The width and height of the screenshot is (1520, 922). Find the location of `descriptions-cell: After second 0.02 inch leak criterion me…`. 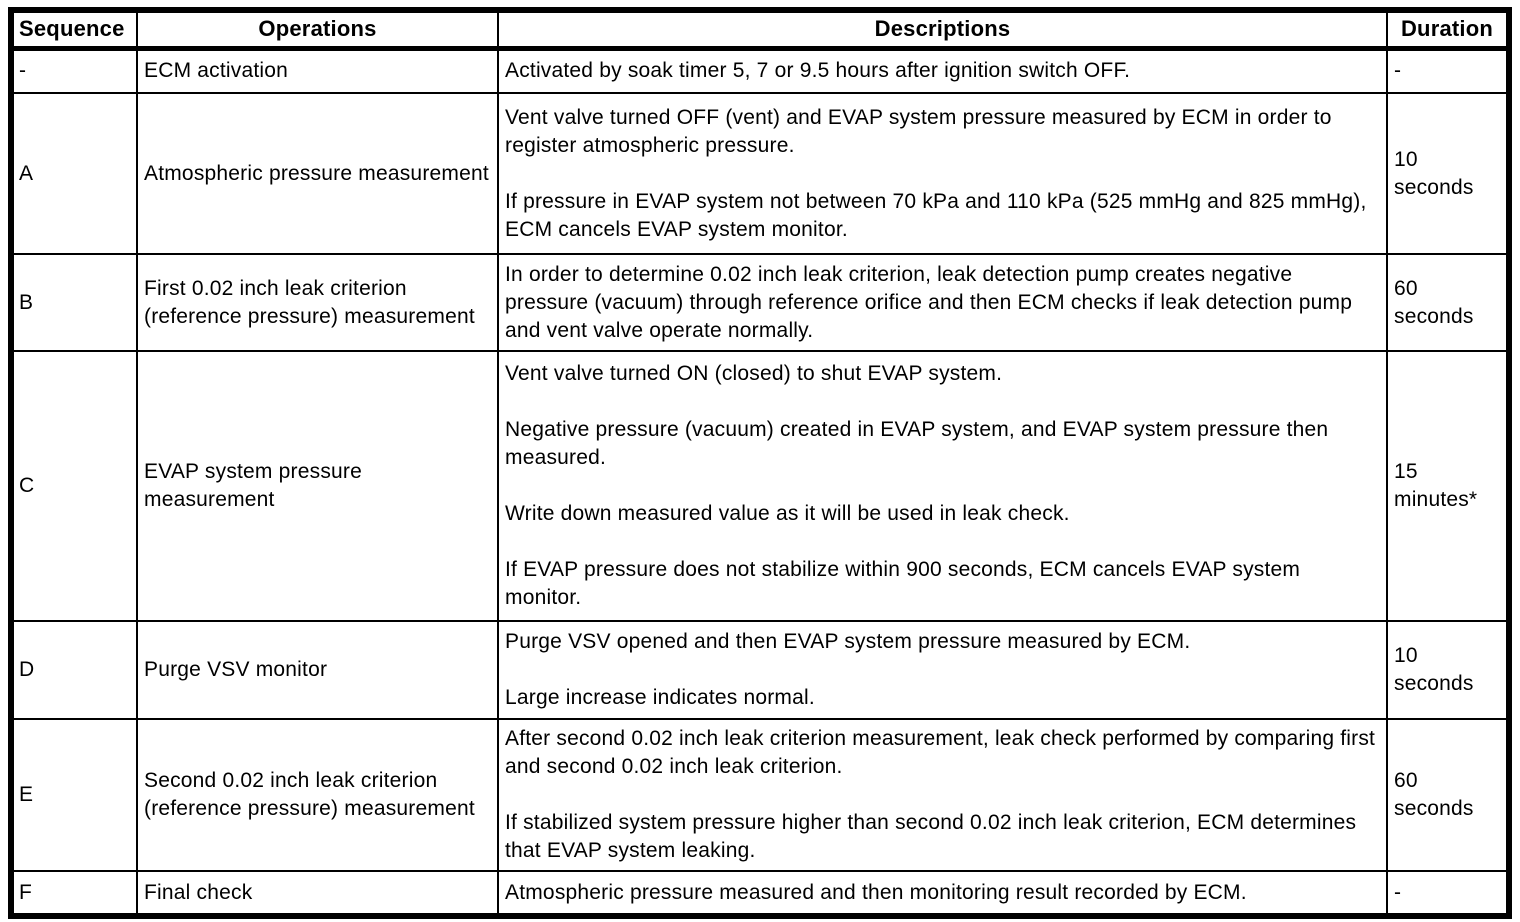

descriptions-cell: After second 0.02 inch leak criterion me… is located at coordinates (942, 795).